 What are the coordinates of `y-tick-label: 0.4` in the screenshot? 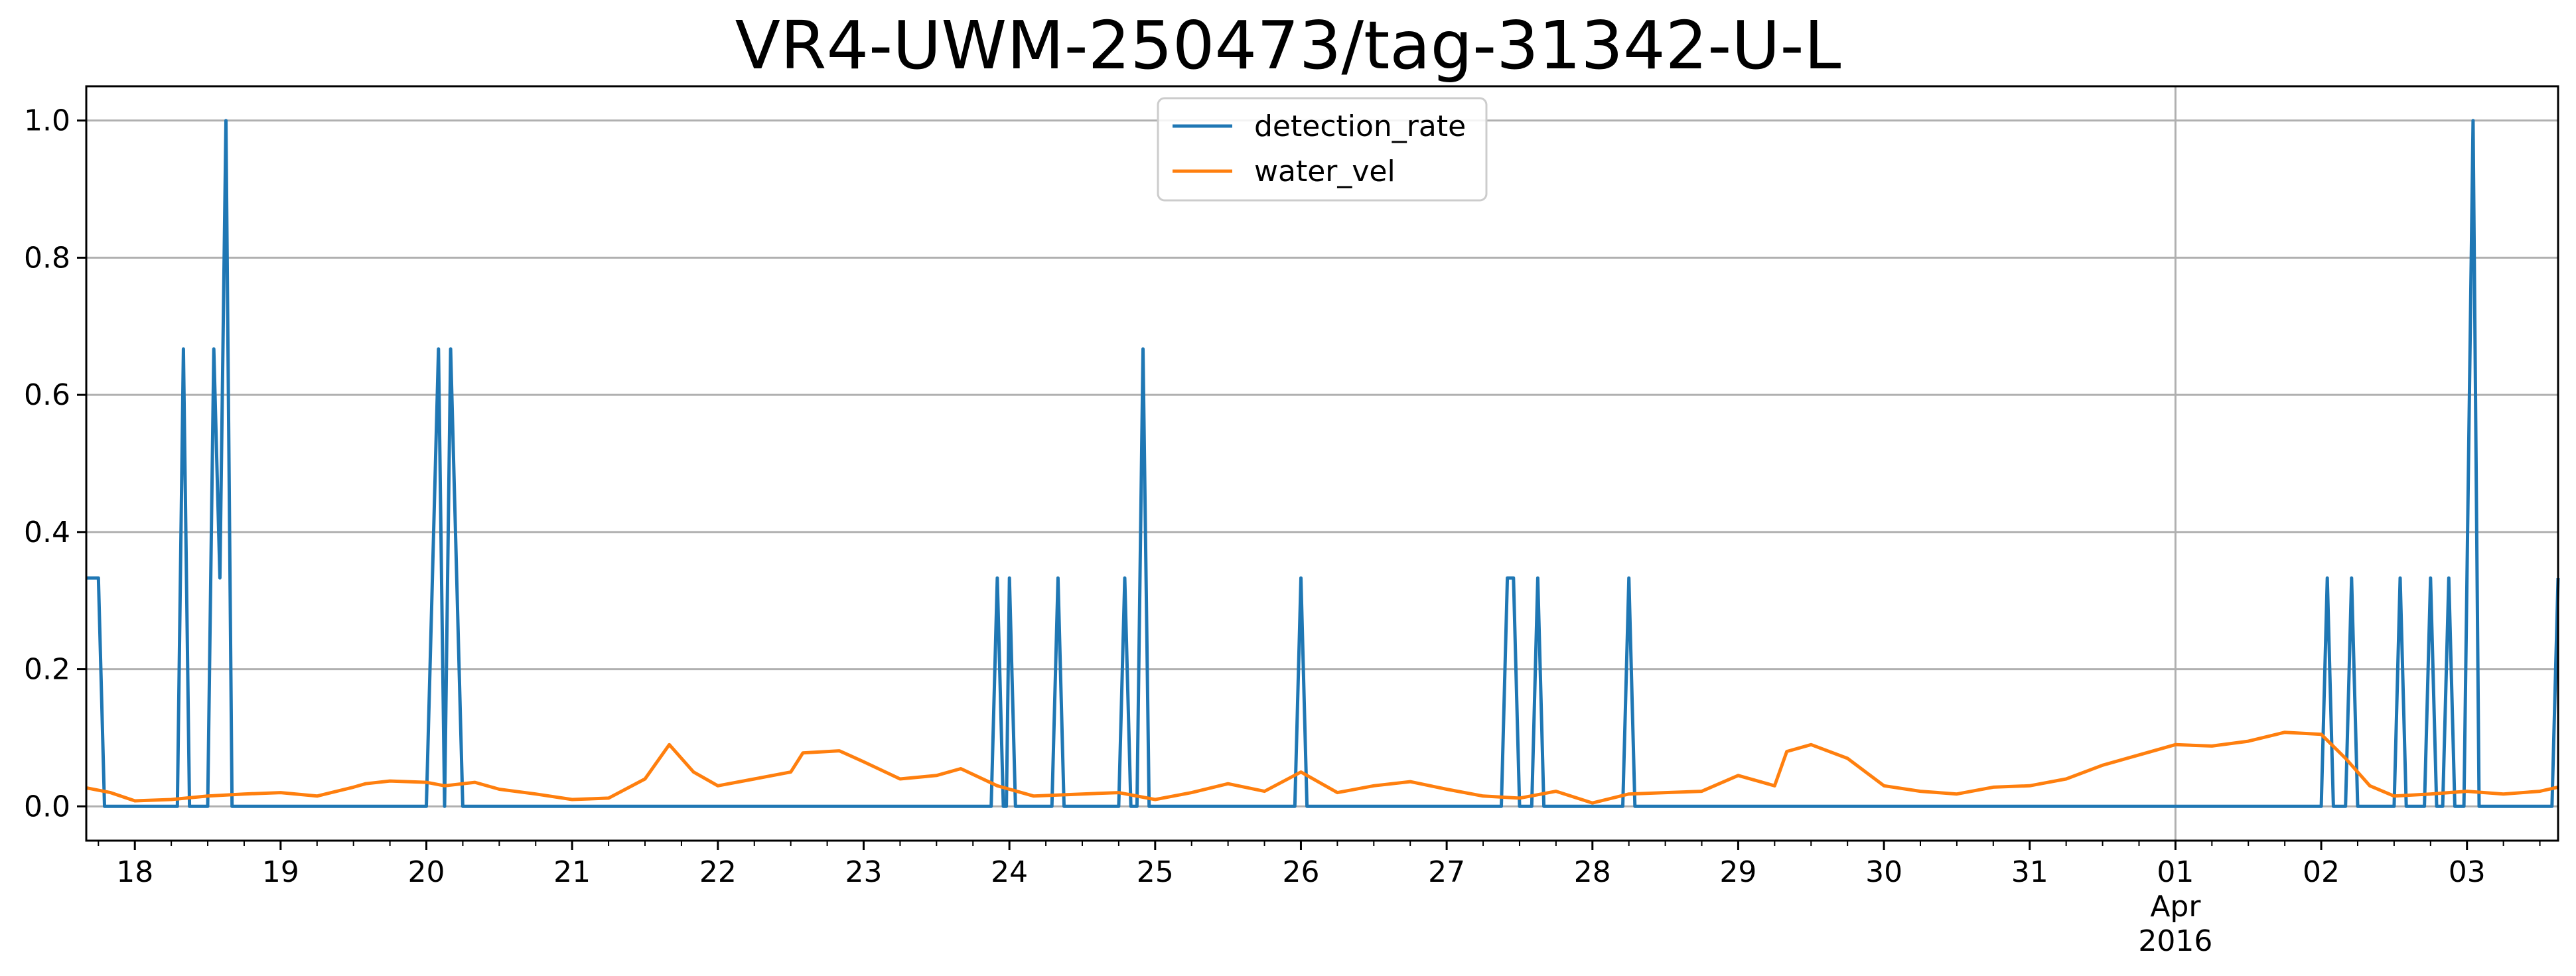 It's located at (47, 533).